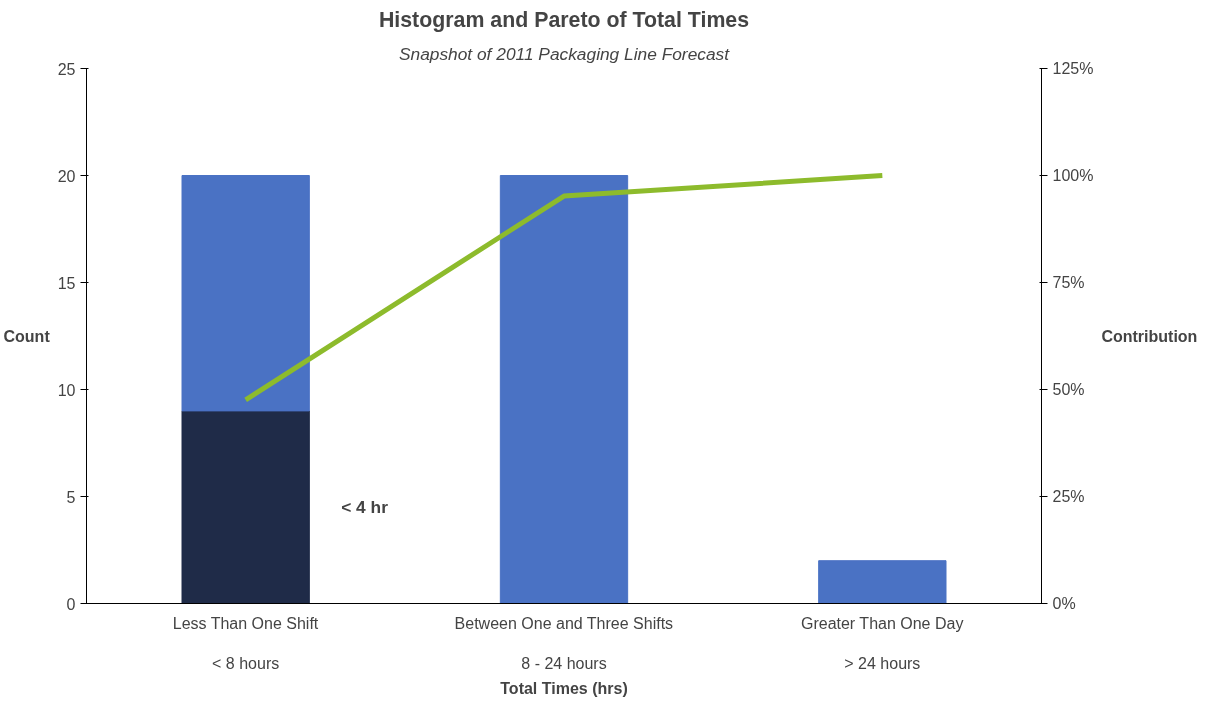  I want to click on category-label: Greater Than One Day > 24 hours, so click(882, 643).